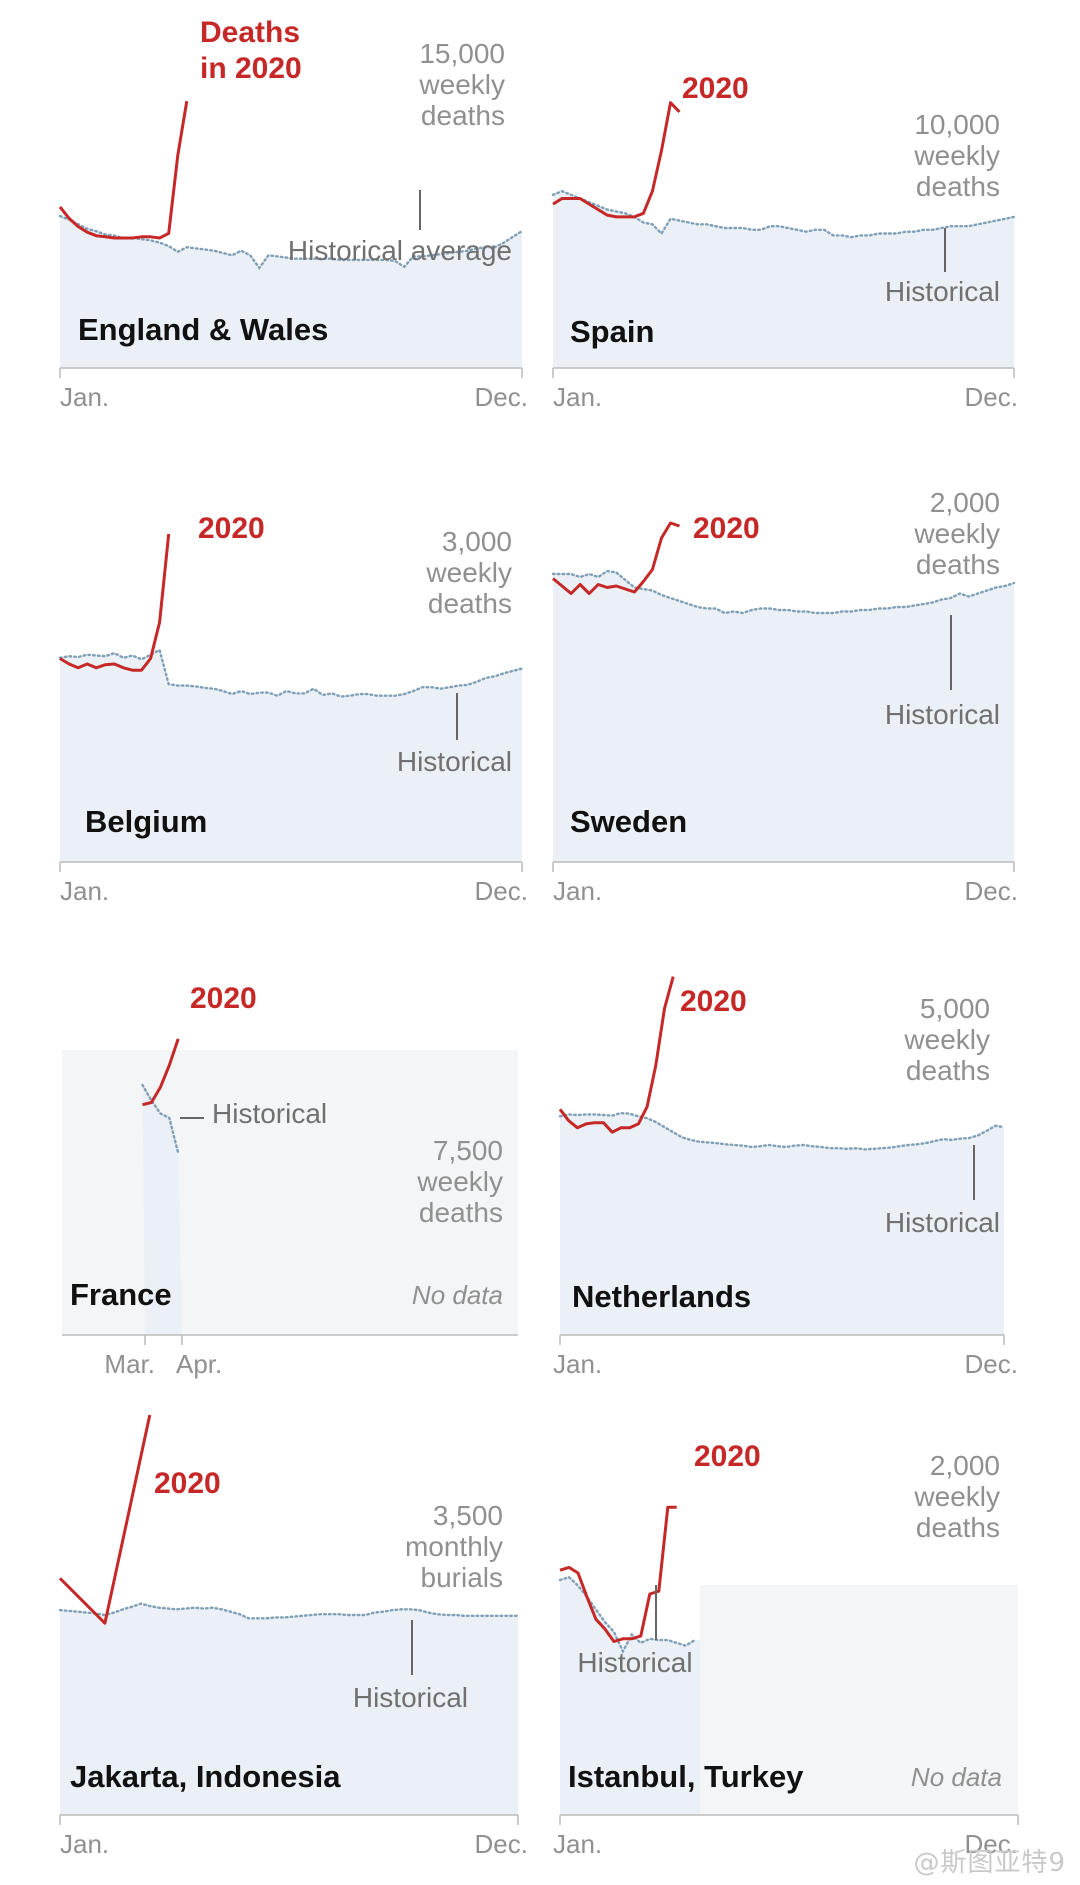 This screenshot has height=1885, width=1080. Describe the element at coordinates (199, 1364) in the screenshot. I see `x-tick-label: Apr.` at that location.